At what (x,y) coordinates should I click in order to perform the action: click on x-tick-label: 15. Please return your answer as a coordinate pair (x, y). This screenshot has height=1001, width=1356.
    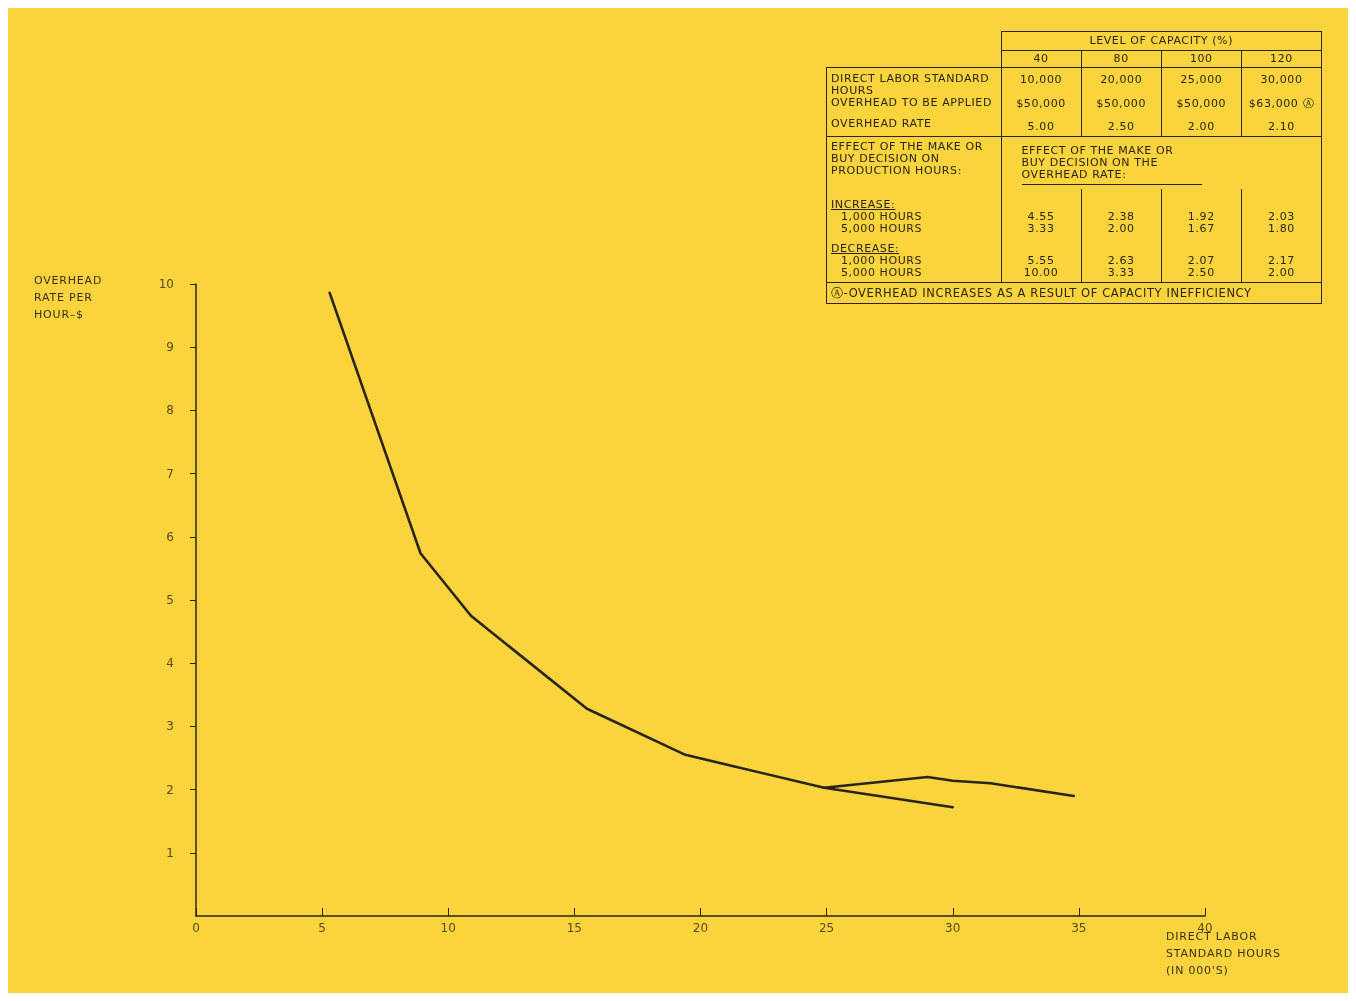
    Looking at the image, I should click on (574, 928).